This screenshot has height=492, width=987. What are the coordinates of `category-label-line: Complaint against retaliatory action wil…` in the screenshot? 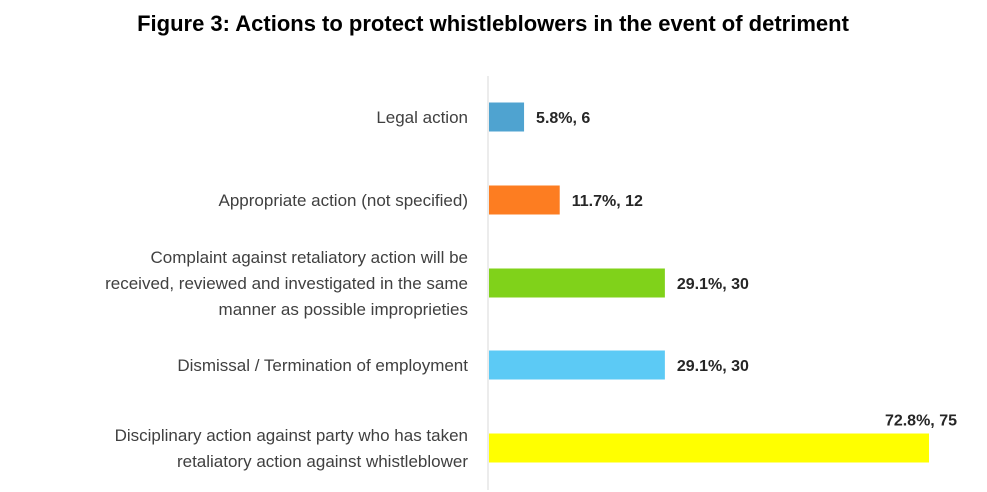 It's located at (310, 257).